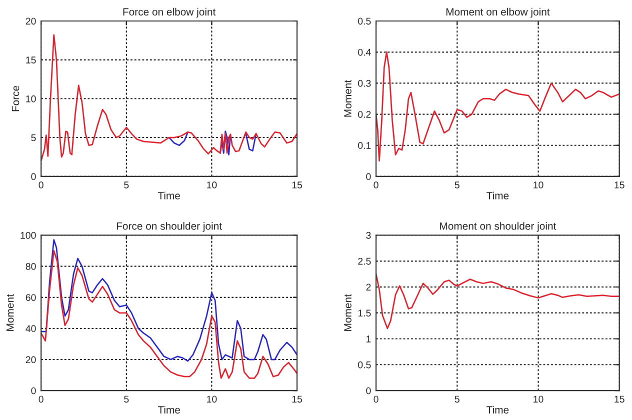  Describe the element at coordinates (364, 313) in the screenshot. I see `y-tick-label: 1.5` at that location.